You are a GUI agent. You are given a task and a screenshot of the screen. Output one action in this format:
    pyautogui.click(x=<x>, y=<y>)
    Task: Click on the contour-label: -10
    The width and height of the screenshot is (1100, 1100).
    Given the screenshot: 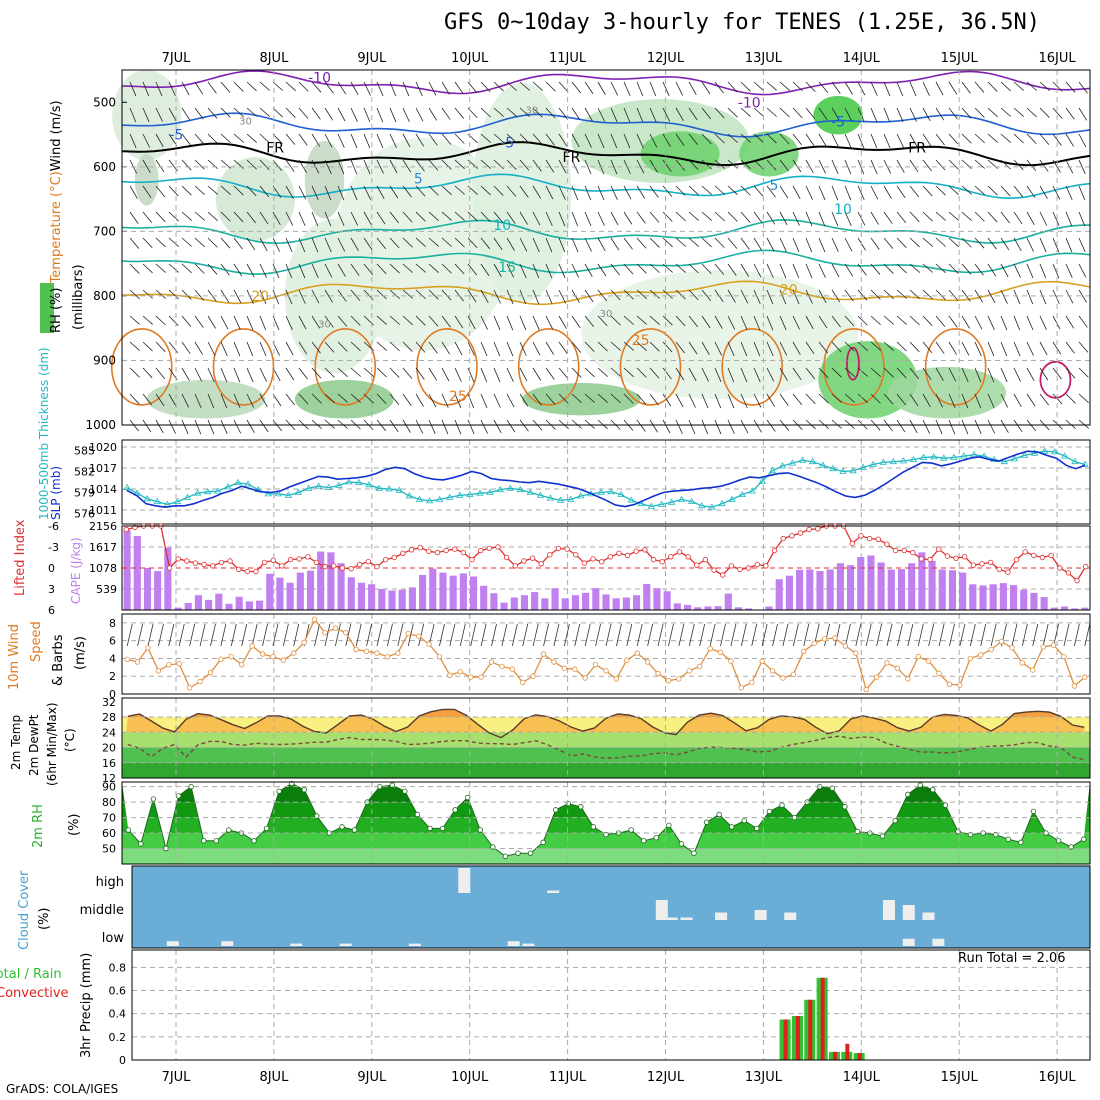 What is the action you would take?
    pyautogui.click(x=319, y=79)
    